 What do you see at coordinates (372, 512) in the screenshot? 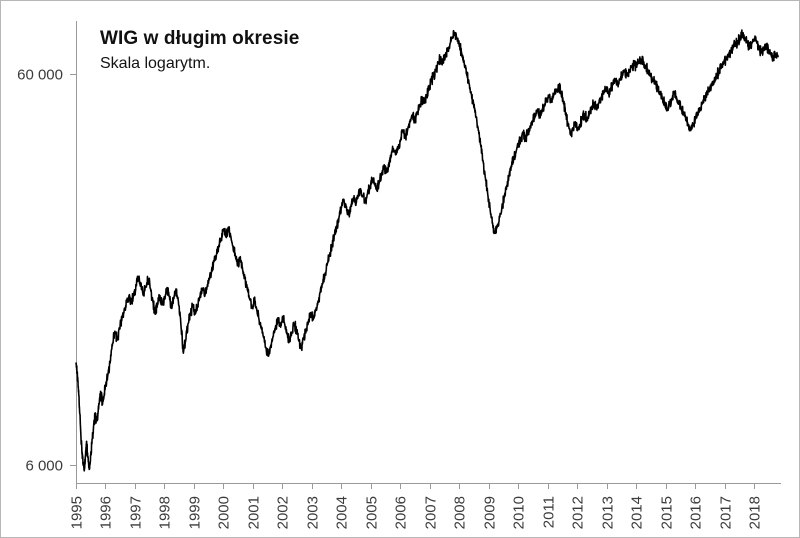
I see `x-axis-tick-label: 2005` at bounding box center [372, 512].